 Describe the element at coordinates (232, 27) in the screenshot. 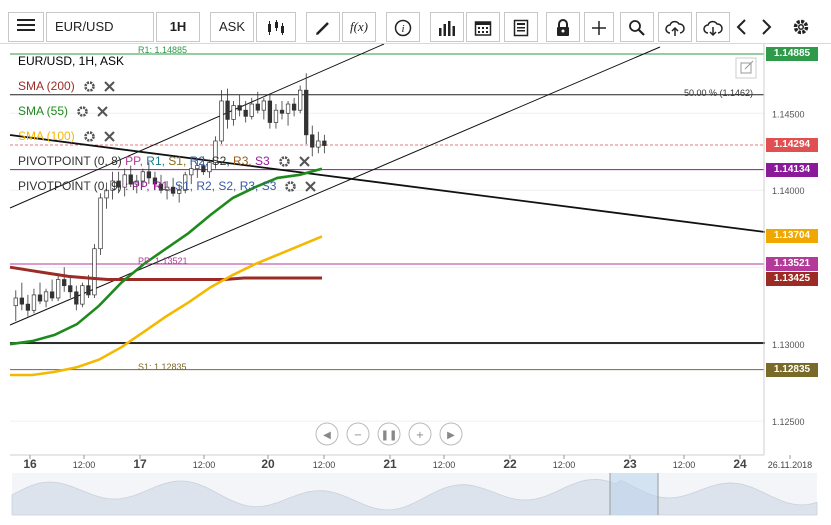

I see `price-side-selector: ASK` at that location.